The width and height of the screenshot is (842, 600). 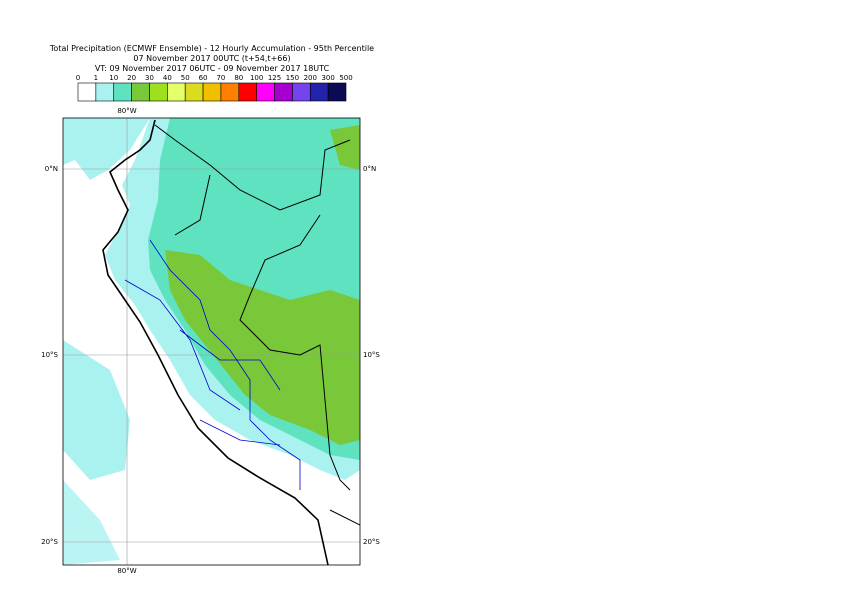 What do you see at coordinates (211, 58) in the screenshot?
I see `title-line: 07 November 2017 00UTC (t+54,t+66)` at bounding box center [211, 58].